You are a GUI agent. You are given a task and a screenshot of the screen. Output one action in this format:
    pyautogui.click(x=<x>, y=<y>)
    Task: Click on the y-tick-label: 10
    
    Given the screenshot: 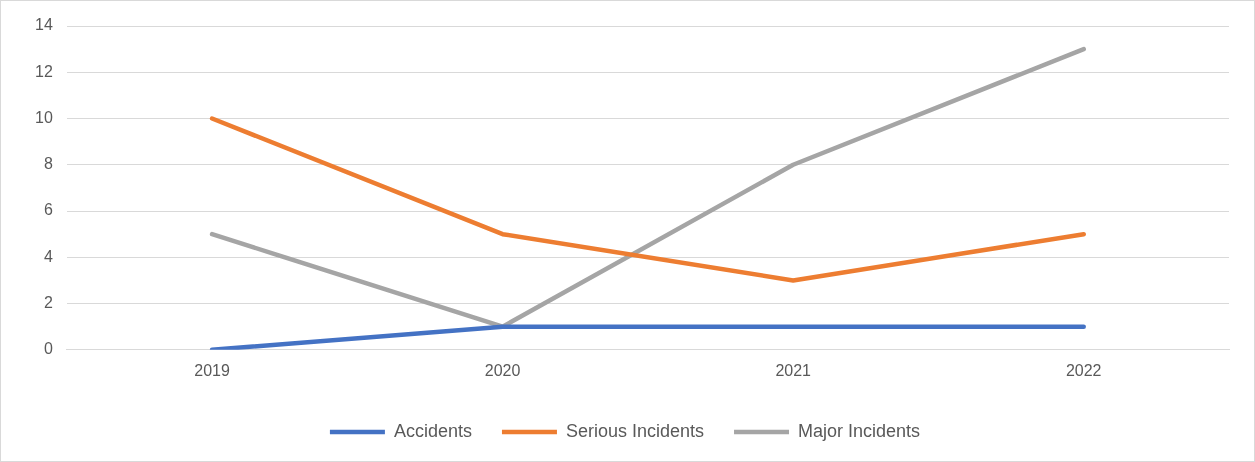 What is the action you would take?
    pyautogui.click(x=44, y=117)
    